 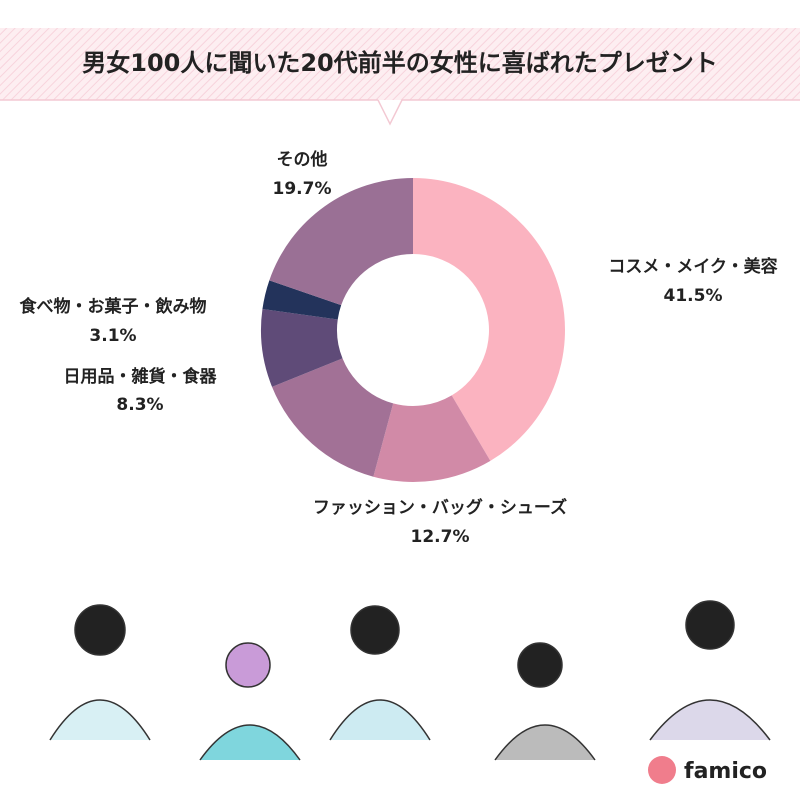 What do you see at coordinates (112, 336) in the screenshot?
I see `value-label: 3.1%` at bounding box center [112, 336].